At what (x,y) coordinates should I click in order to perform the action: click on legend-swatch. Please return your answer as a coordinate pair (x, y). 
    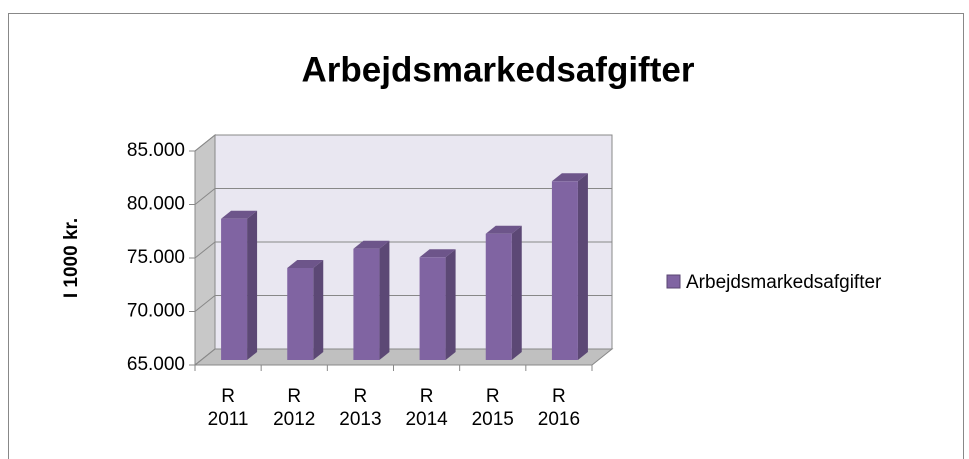
    Looking at the image, I should click on (673, 281).